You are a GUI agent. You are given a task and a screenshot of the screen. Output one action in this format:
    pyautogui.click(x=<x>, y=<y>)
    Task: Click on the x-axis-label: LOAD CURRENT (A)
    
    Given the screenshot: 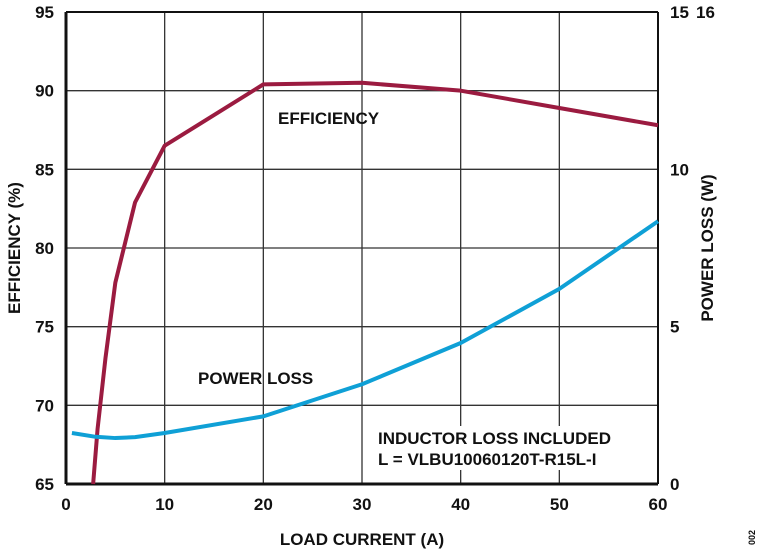 What is the action you would take?
    pyautogui.click(x=362, y=539)
    